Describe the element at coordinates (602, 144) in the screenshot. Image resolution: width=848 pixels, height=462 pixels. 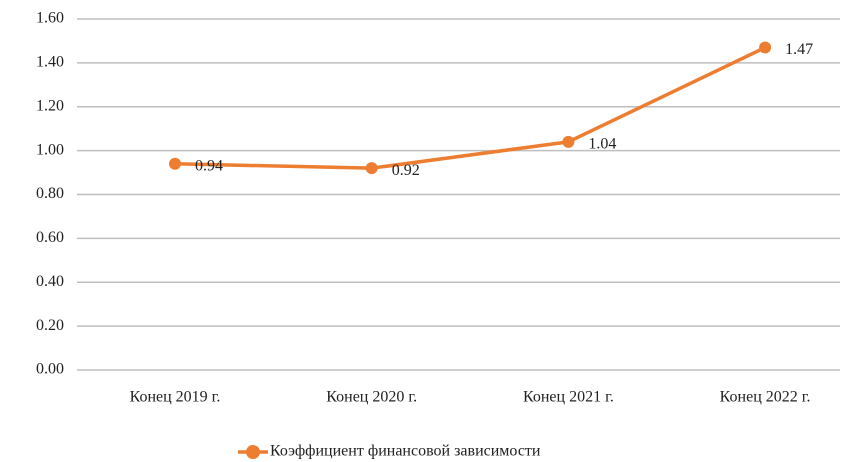
I see `data-label: 1.04` at that location.